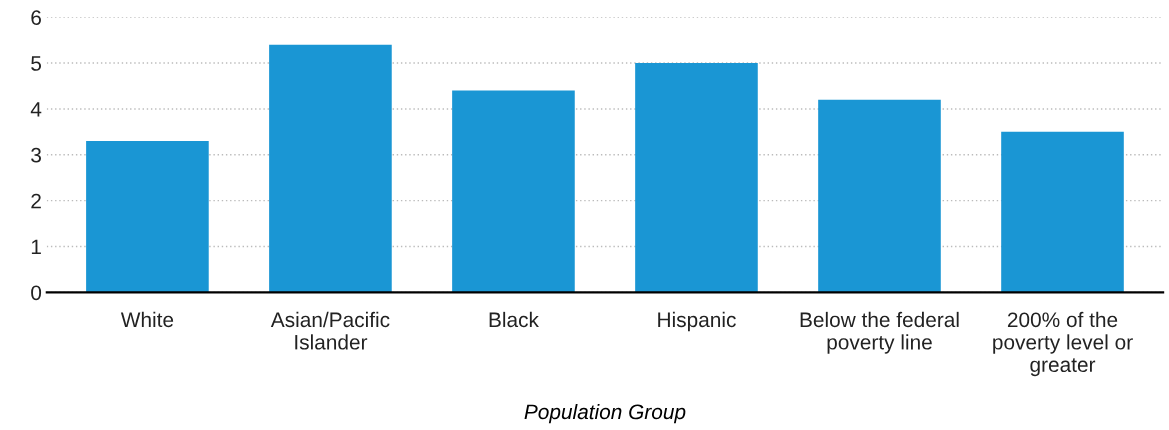  Describe the element at coordinates (36, 63) in the screenshot. I see `y-tick-label: 5` at that location.